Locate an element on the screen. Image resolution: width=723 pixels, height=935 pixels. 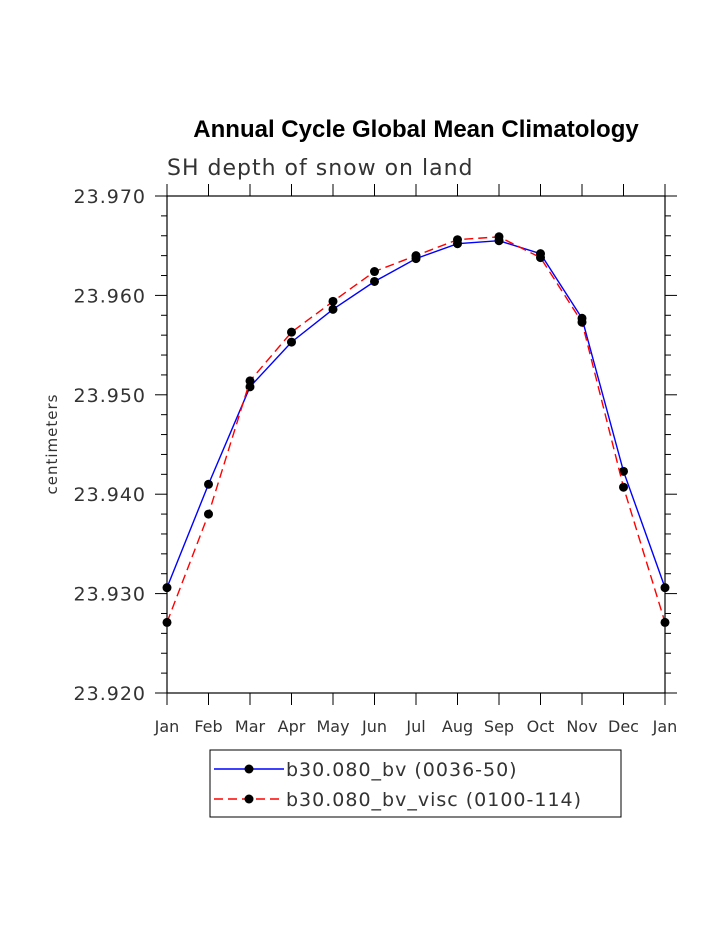
x-tick-label: Mar is located at coordinates (250, 726).